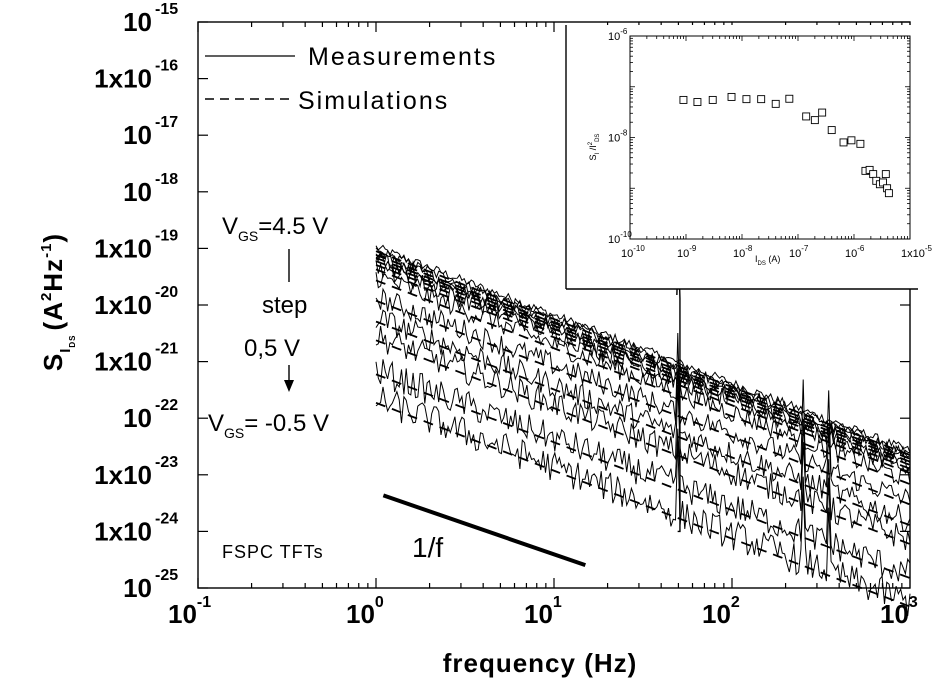 The width and height of the screenshot is (936, 691). Describe the element at coordinates (917, 252) in the screenshot. I see `inset-x-tick-label: 1x10⁻⁵` at that location.